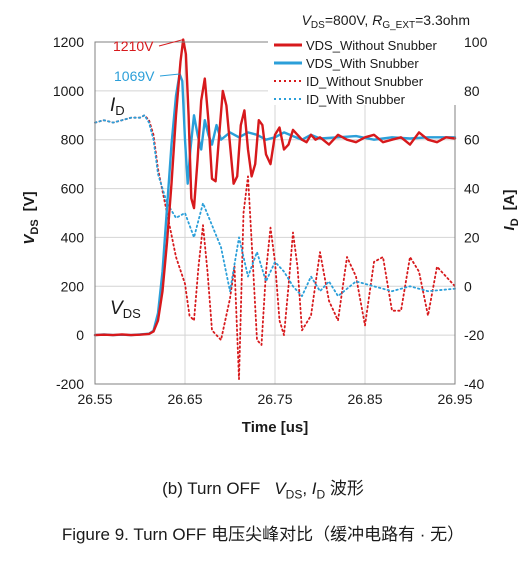 The width and height of the screenshot is (526, 564). Describe the element at coordinates (68, 213) in the screenshot. I see `y-left-tick-labels: 1200 1000 800 600 400 200 0 -200` at that location.